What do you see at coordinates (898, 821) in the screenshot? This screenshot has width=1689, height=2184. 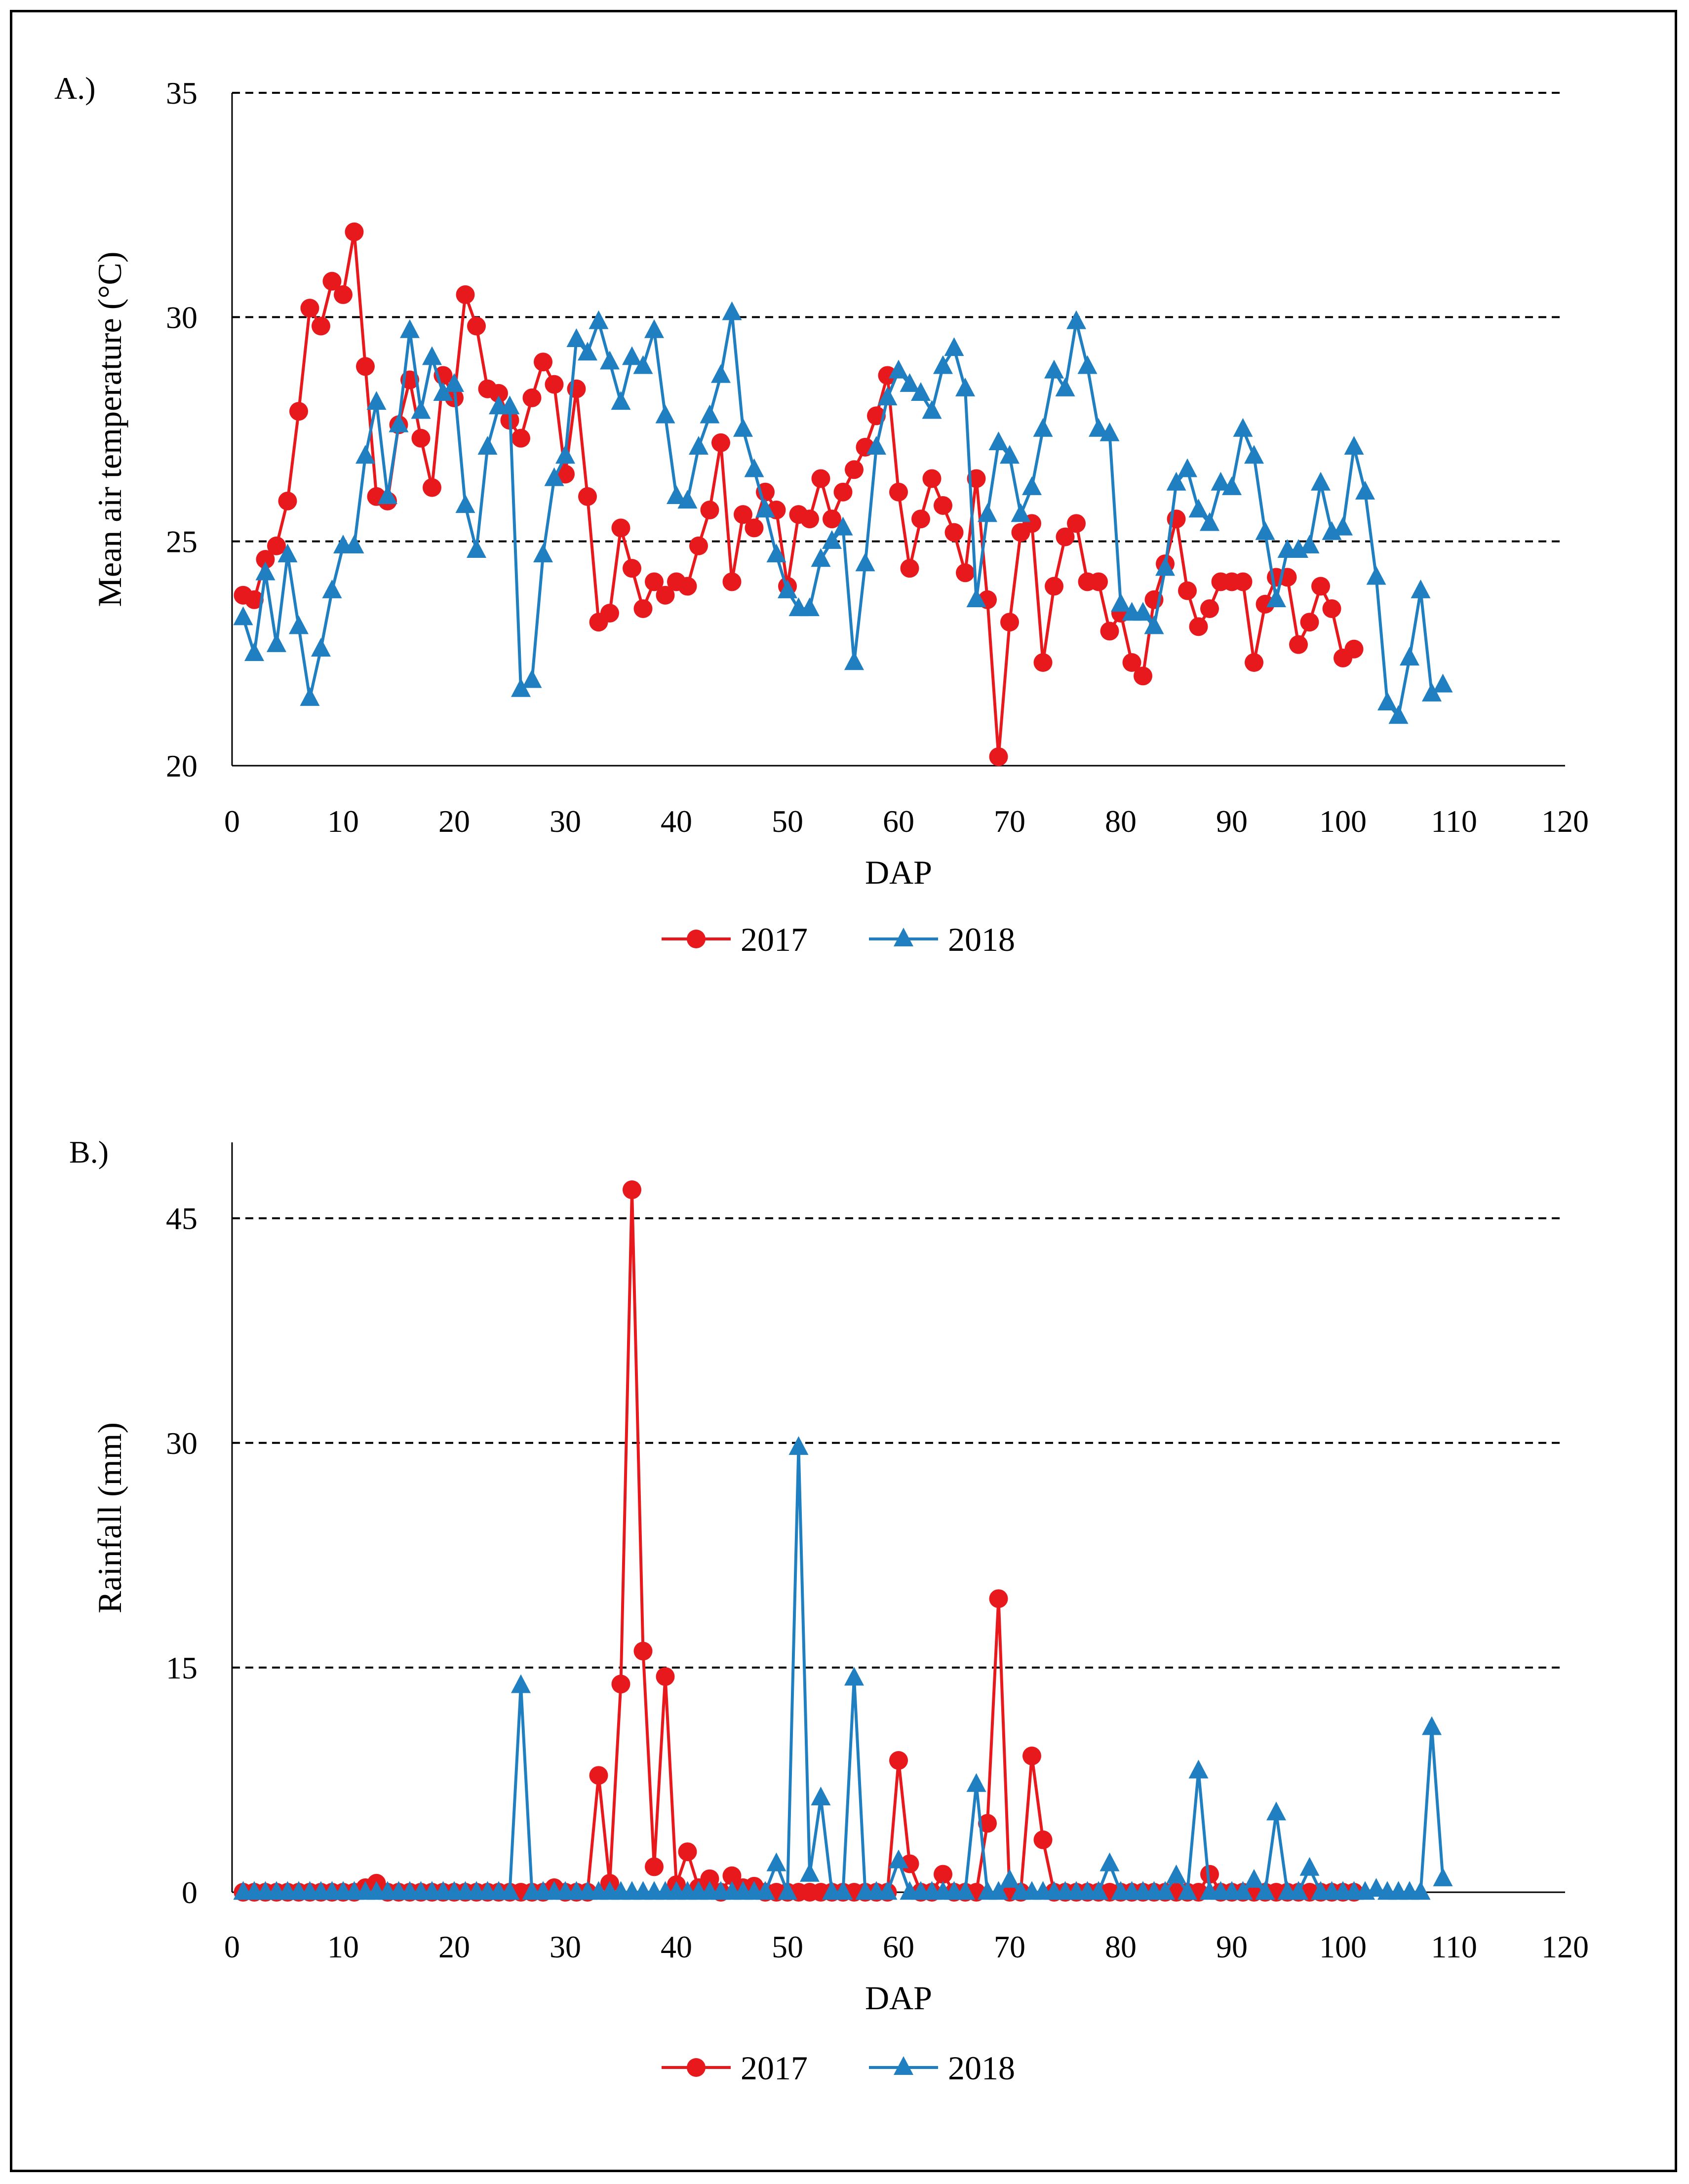 I see `x-tick-label: 60` at bounding box center [898, 821].